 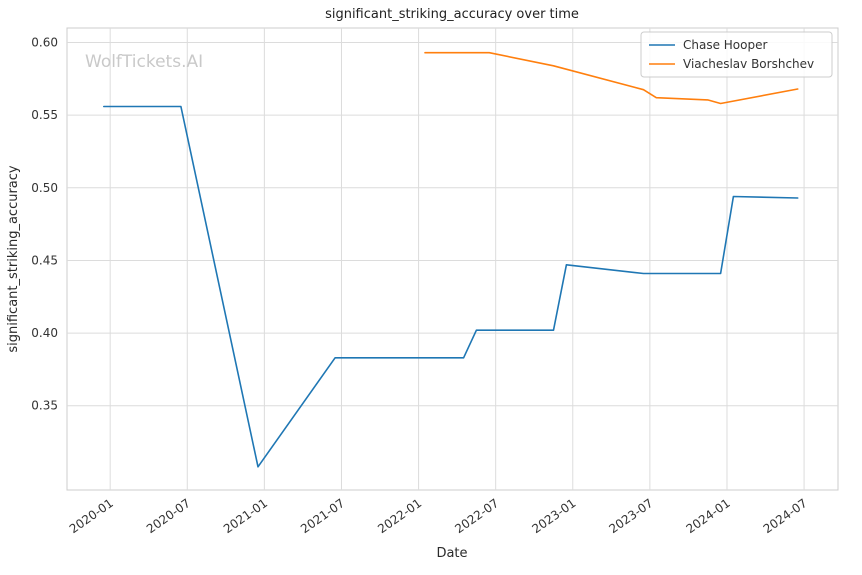 I want to click on x-tick-label: 2023-07, so click(x=630, y=516).